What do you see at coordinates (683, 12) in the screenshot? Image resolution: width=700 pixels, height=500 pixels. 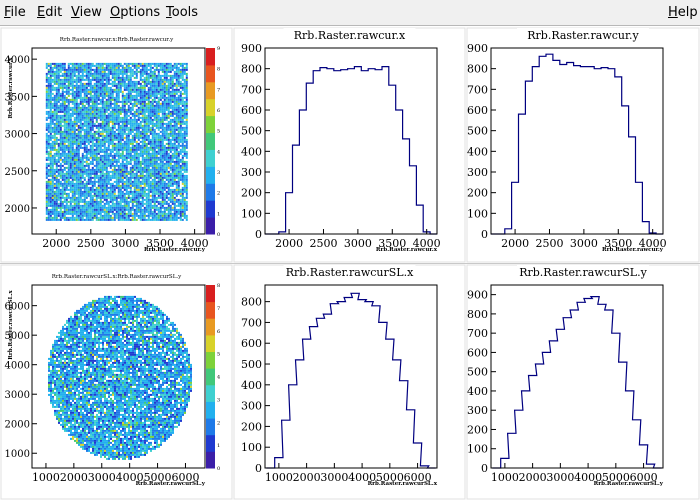 I see `menu-help: Help` at bounding box center [683, 12].